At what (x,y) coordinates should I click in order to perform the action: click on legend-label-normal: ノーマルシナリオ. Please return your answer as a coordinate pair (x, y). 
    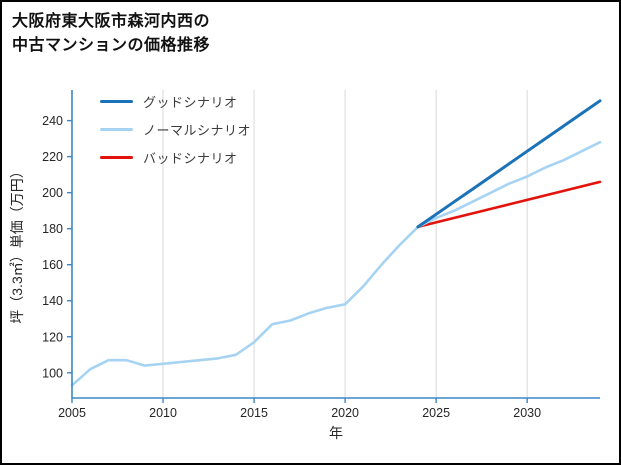
    Looking at the image, I should click on (197, 130).